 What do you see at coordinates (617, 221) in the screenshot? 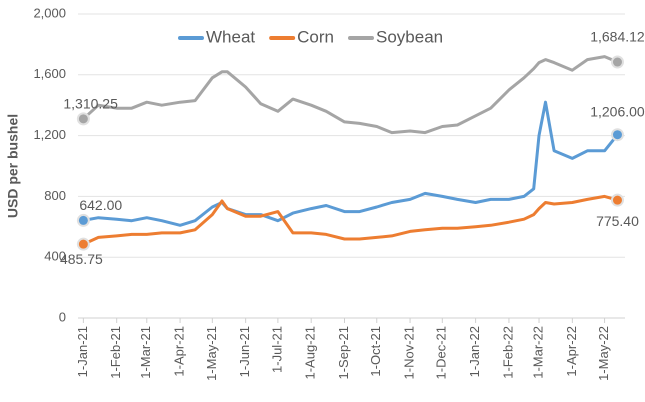
I see `data-label: 775.40` at bounding box center [617, 221].